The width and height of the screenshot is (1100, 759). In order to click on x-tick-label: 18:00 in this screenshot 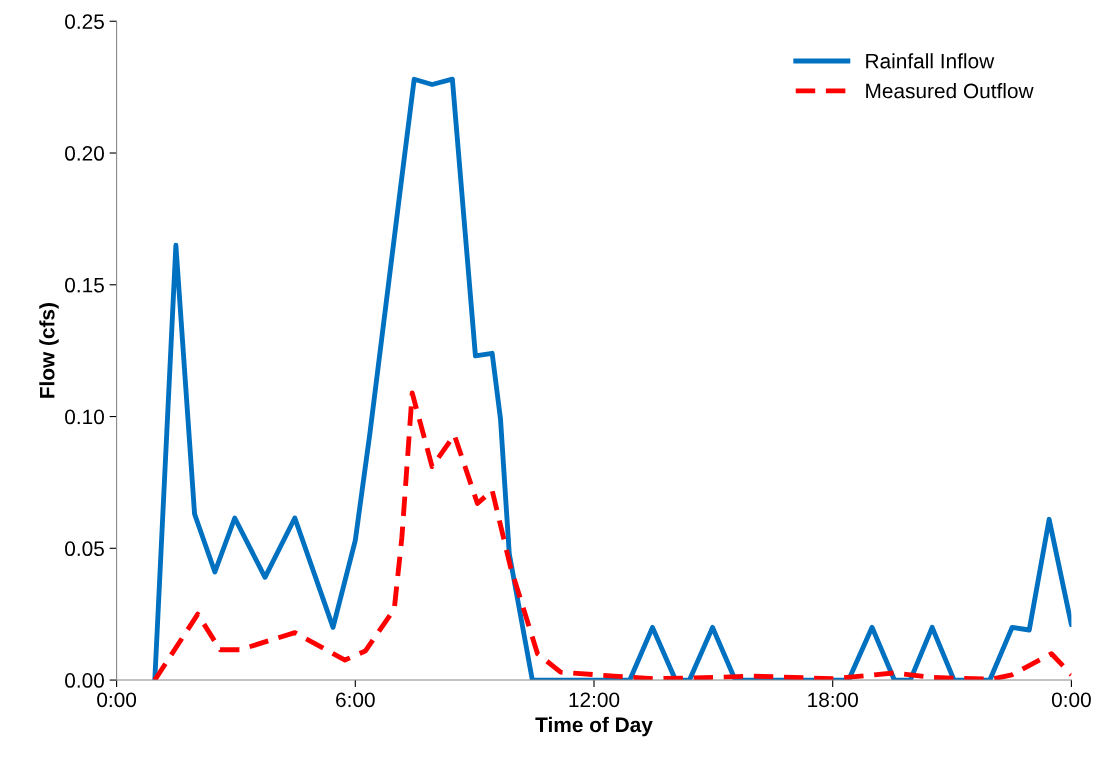, I will do `click(833, 700)`.